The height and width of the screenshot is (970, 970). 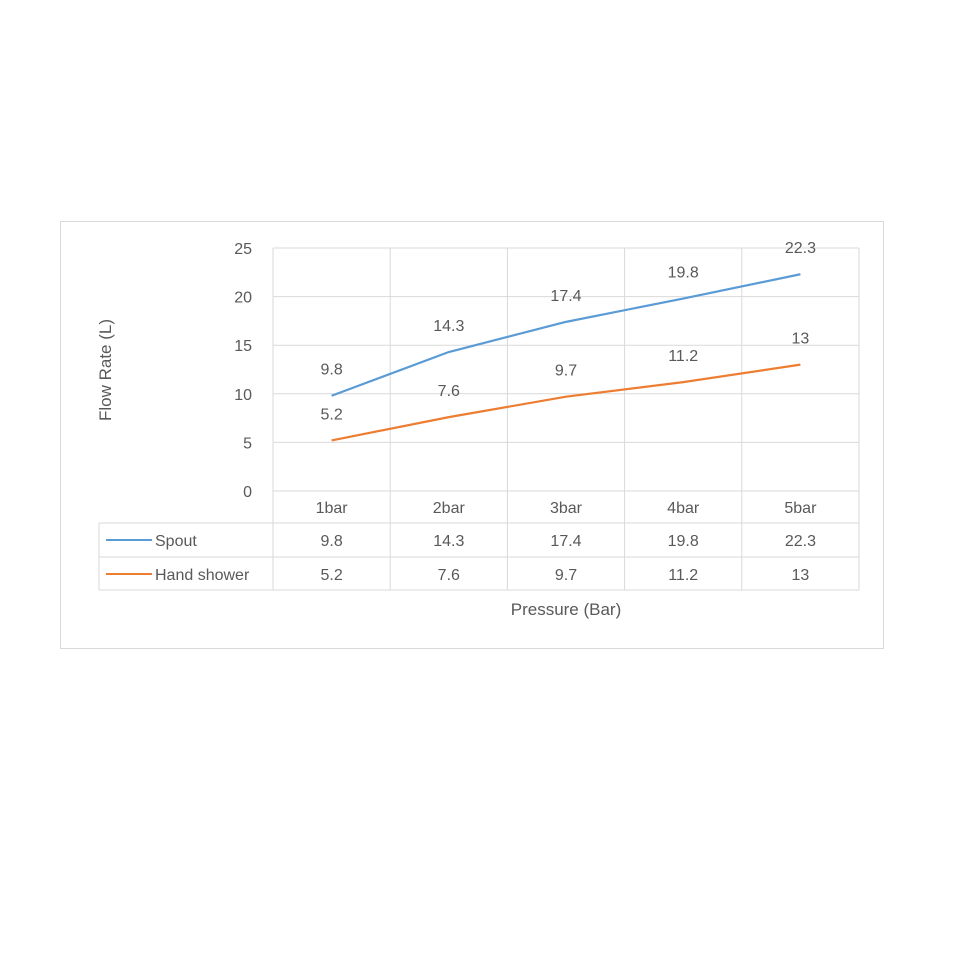 I want to click on legend-label: Hand shower, so click(x=202, y=575).